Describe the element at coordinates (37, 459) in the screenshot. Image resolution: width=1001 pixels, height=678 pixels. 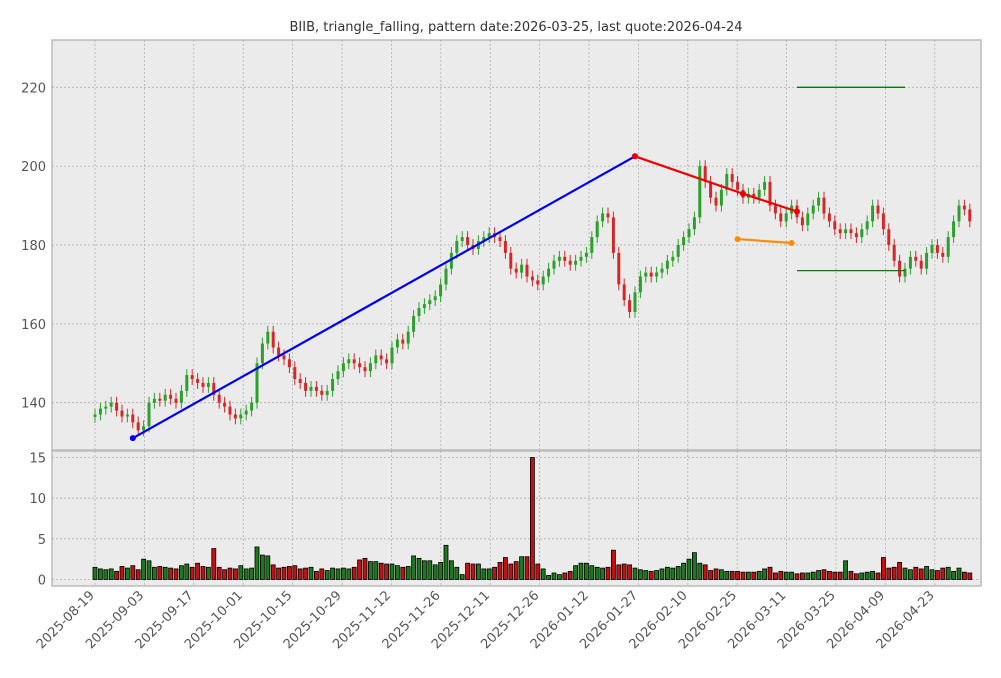
I see `volume-tick-label: 15` at that location.